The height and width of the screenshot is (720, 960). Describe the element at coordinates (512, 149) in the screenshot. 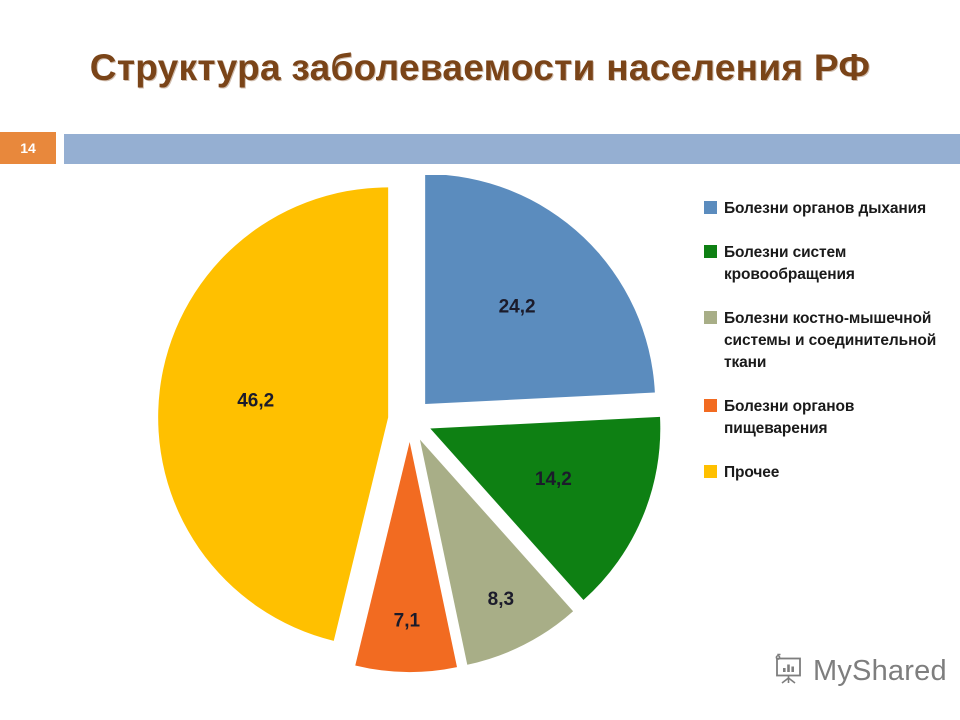

I see `header-accent-bar` at that location.